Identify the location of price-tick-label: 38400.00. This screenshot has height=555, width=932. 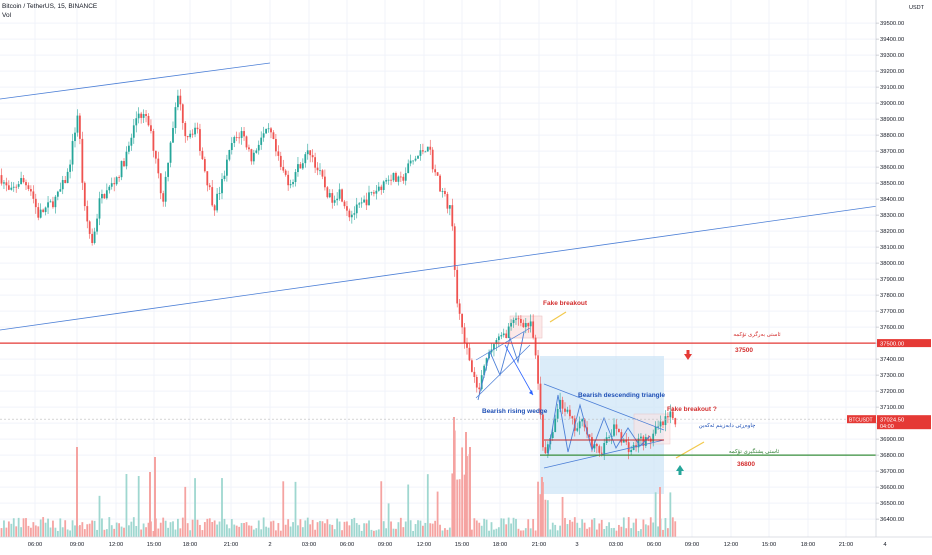
(892, 200).